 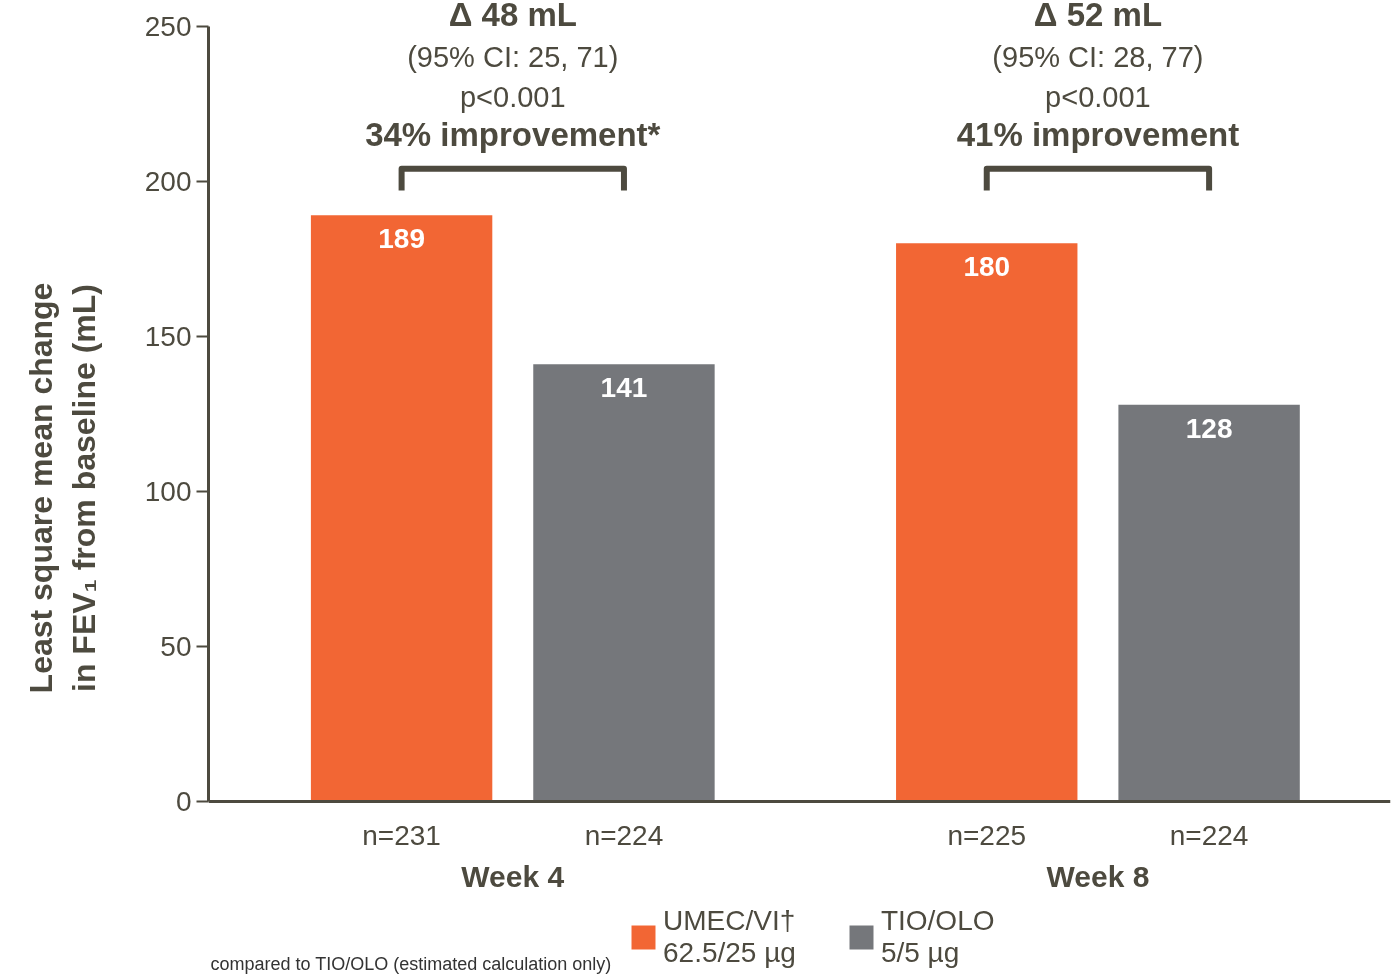 I want to click on text: compared to TIO/OLO (estimated calculation only), so click(x=411, y=963).